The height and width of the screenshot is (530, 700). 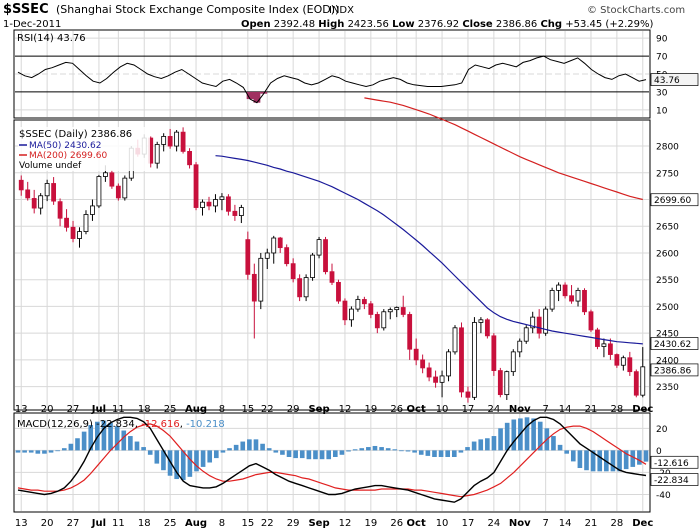 I want to click on rsi-oversold-fill, so click(x=257, y=97).